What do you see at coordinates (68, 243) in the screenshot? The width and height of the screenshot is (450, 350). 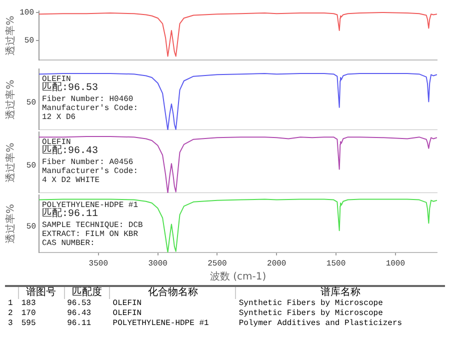 I see `annotation: CAS NUMBER:` at bounding box center [68, 243].